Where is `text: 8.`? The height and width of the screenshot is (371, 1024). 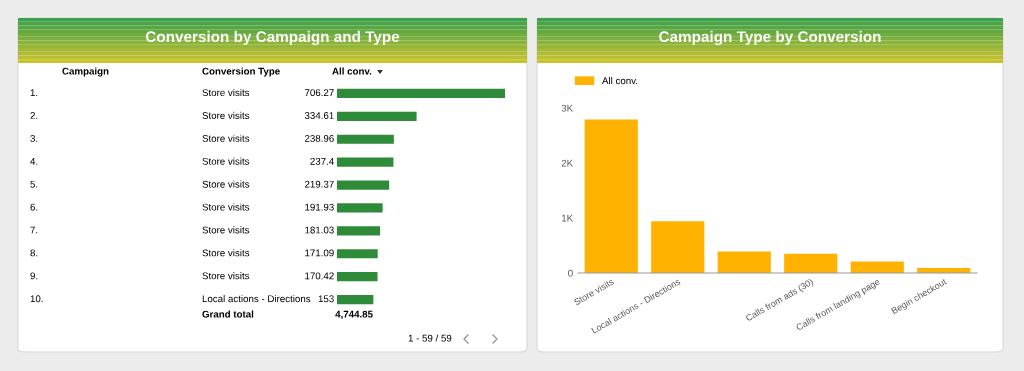
text: 8. is located at coordinates (34, 253).